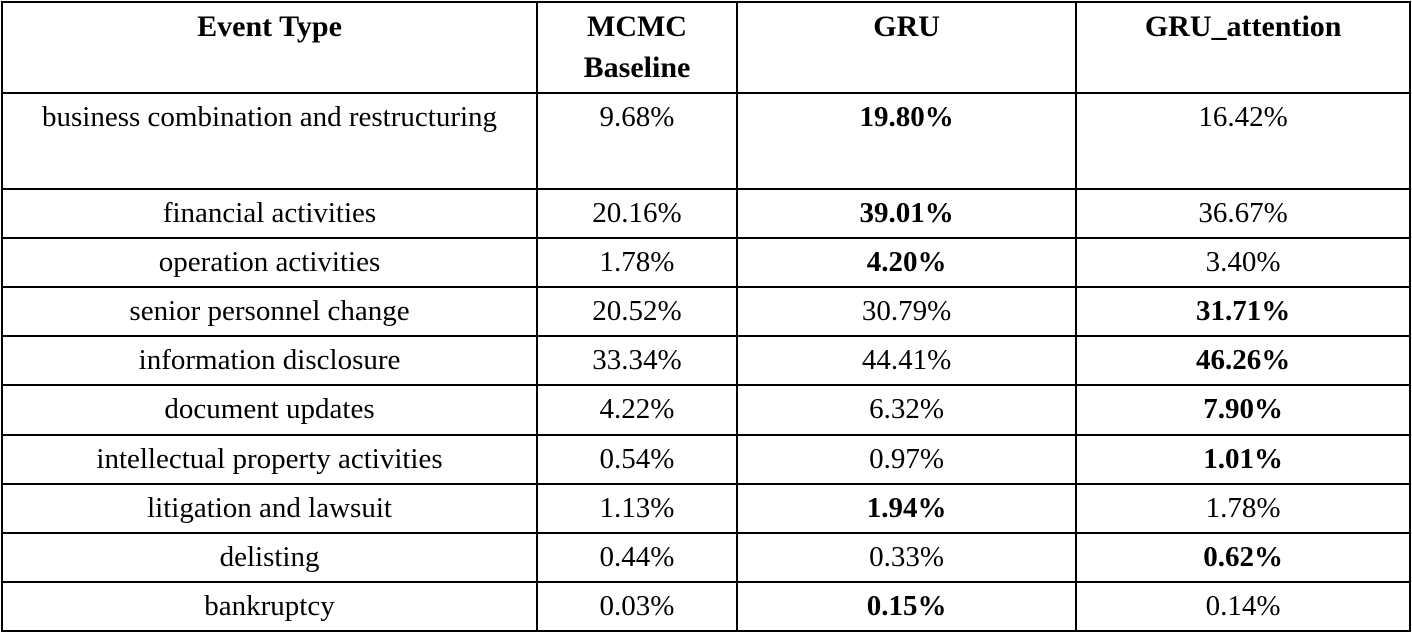 The height and width of the screenshot is (632, 1412). What do you see at coordinates (906, 312) in the screenshot?
I see `gru-cell: 30.79%` at bounding box center [906, 312].